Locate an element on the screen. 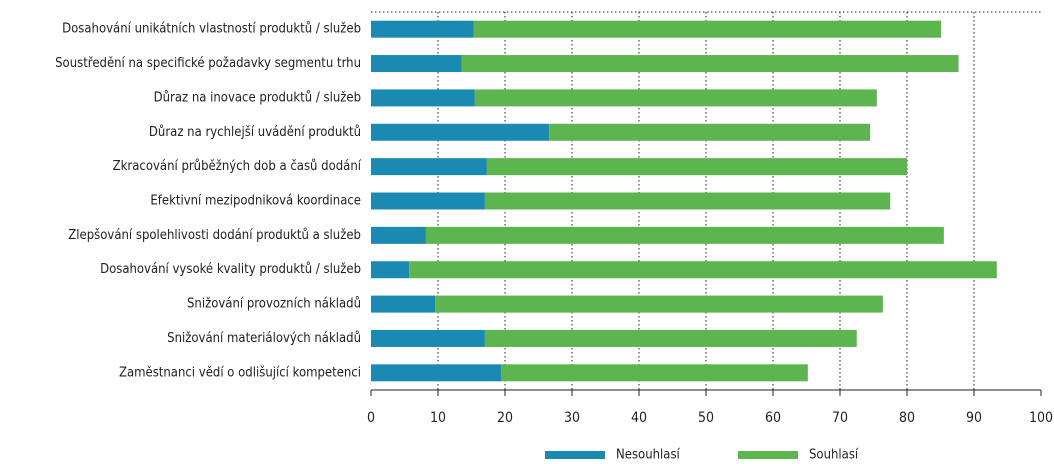 The image size is (1054, 464). y-tick-label: Snižování provozních nákladů is located at coordinates (274, 304).